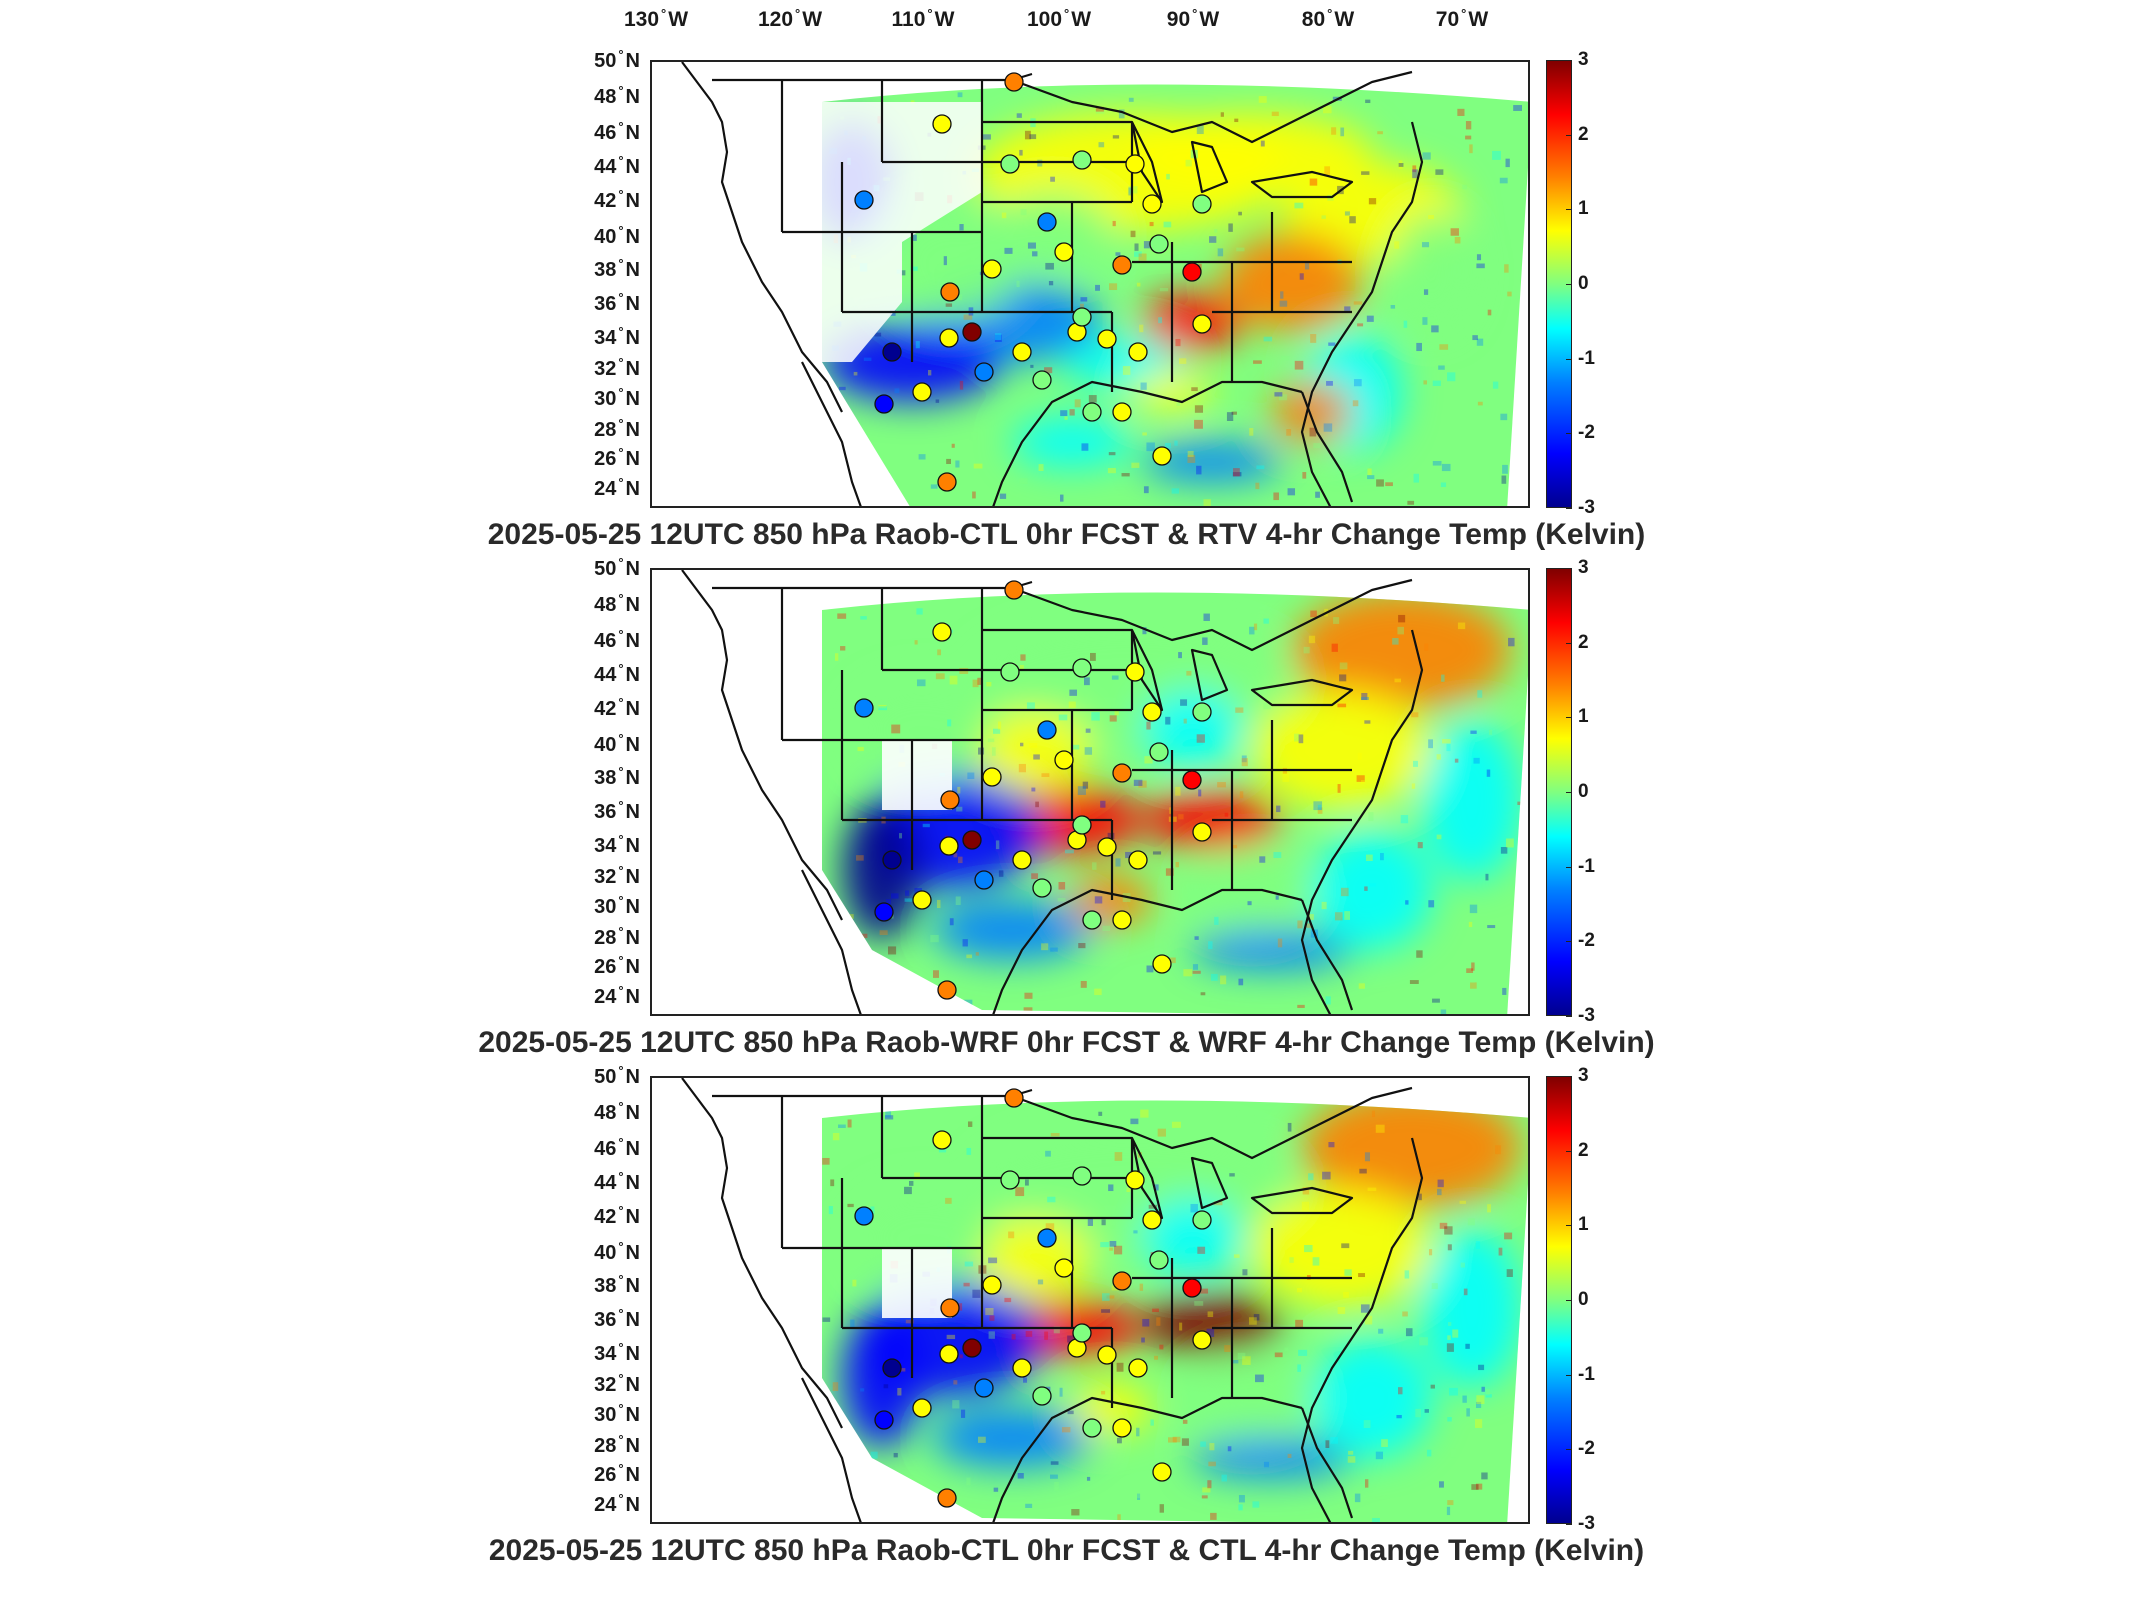 The width and height of the screenshot is (2133, 1600). What do you see at coordinates (617, 1413) in the screenshot?
I see `lat-label: 30 ° N` at bounding box center [617, 1413].